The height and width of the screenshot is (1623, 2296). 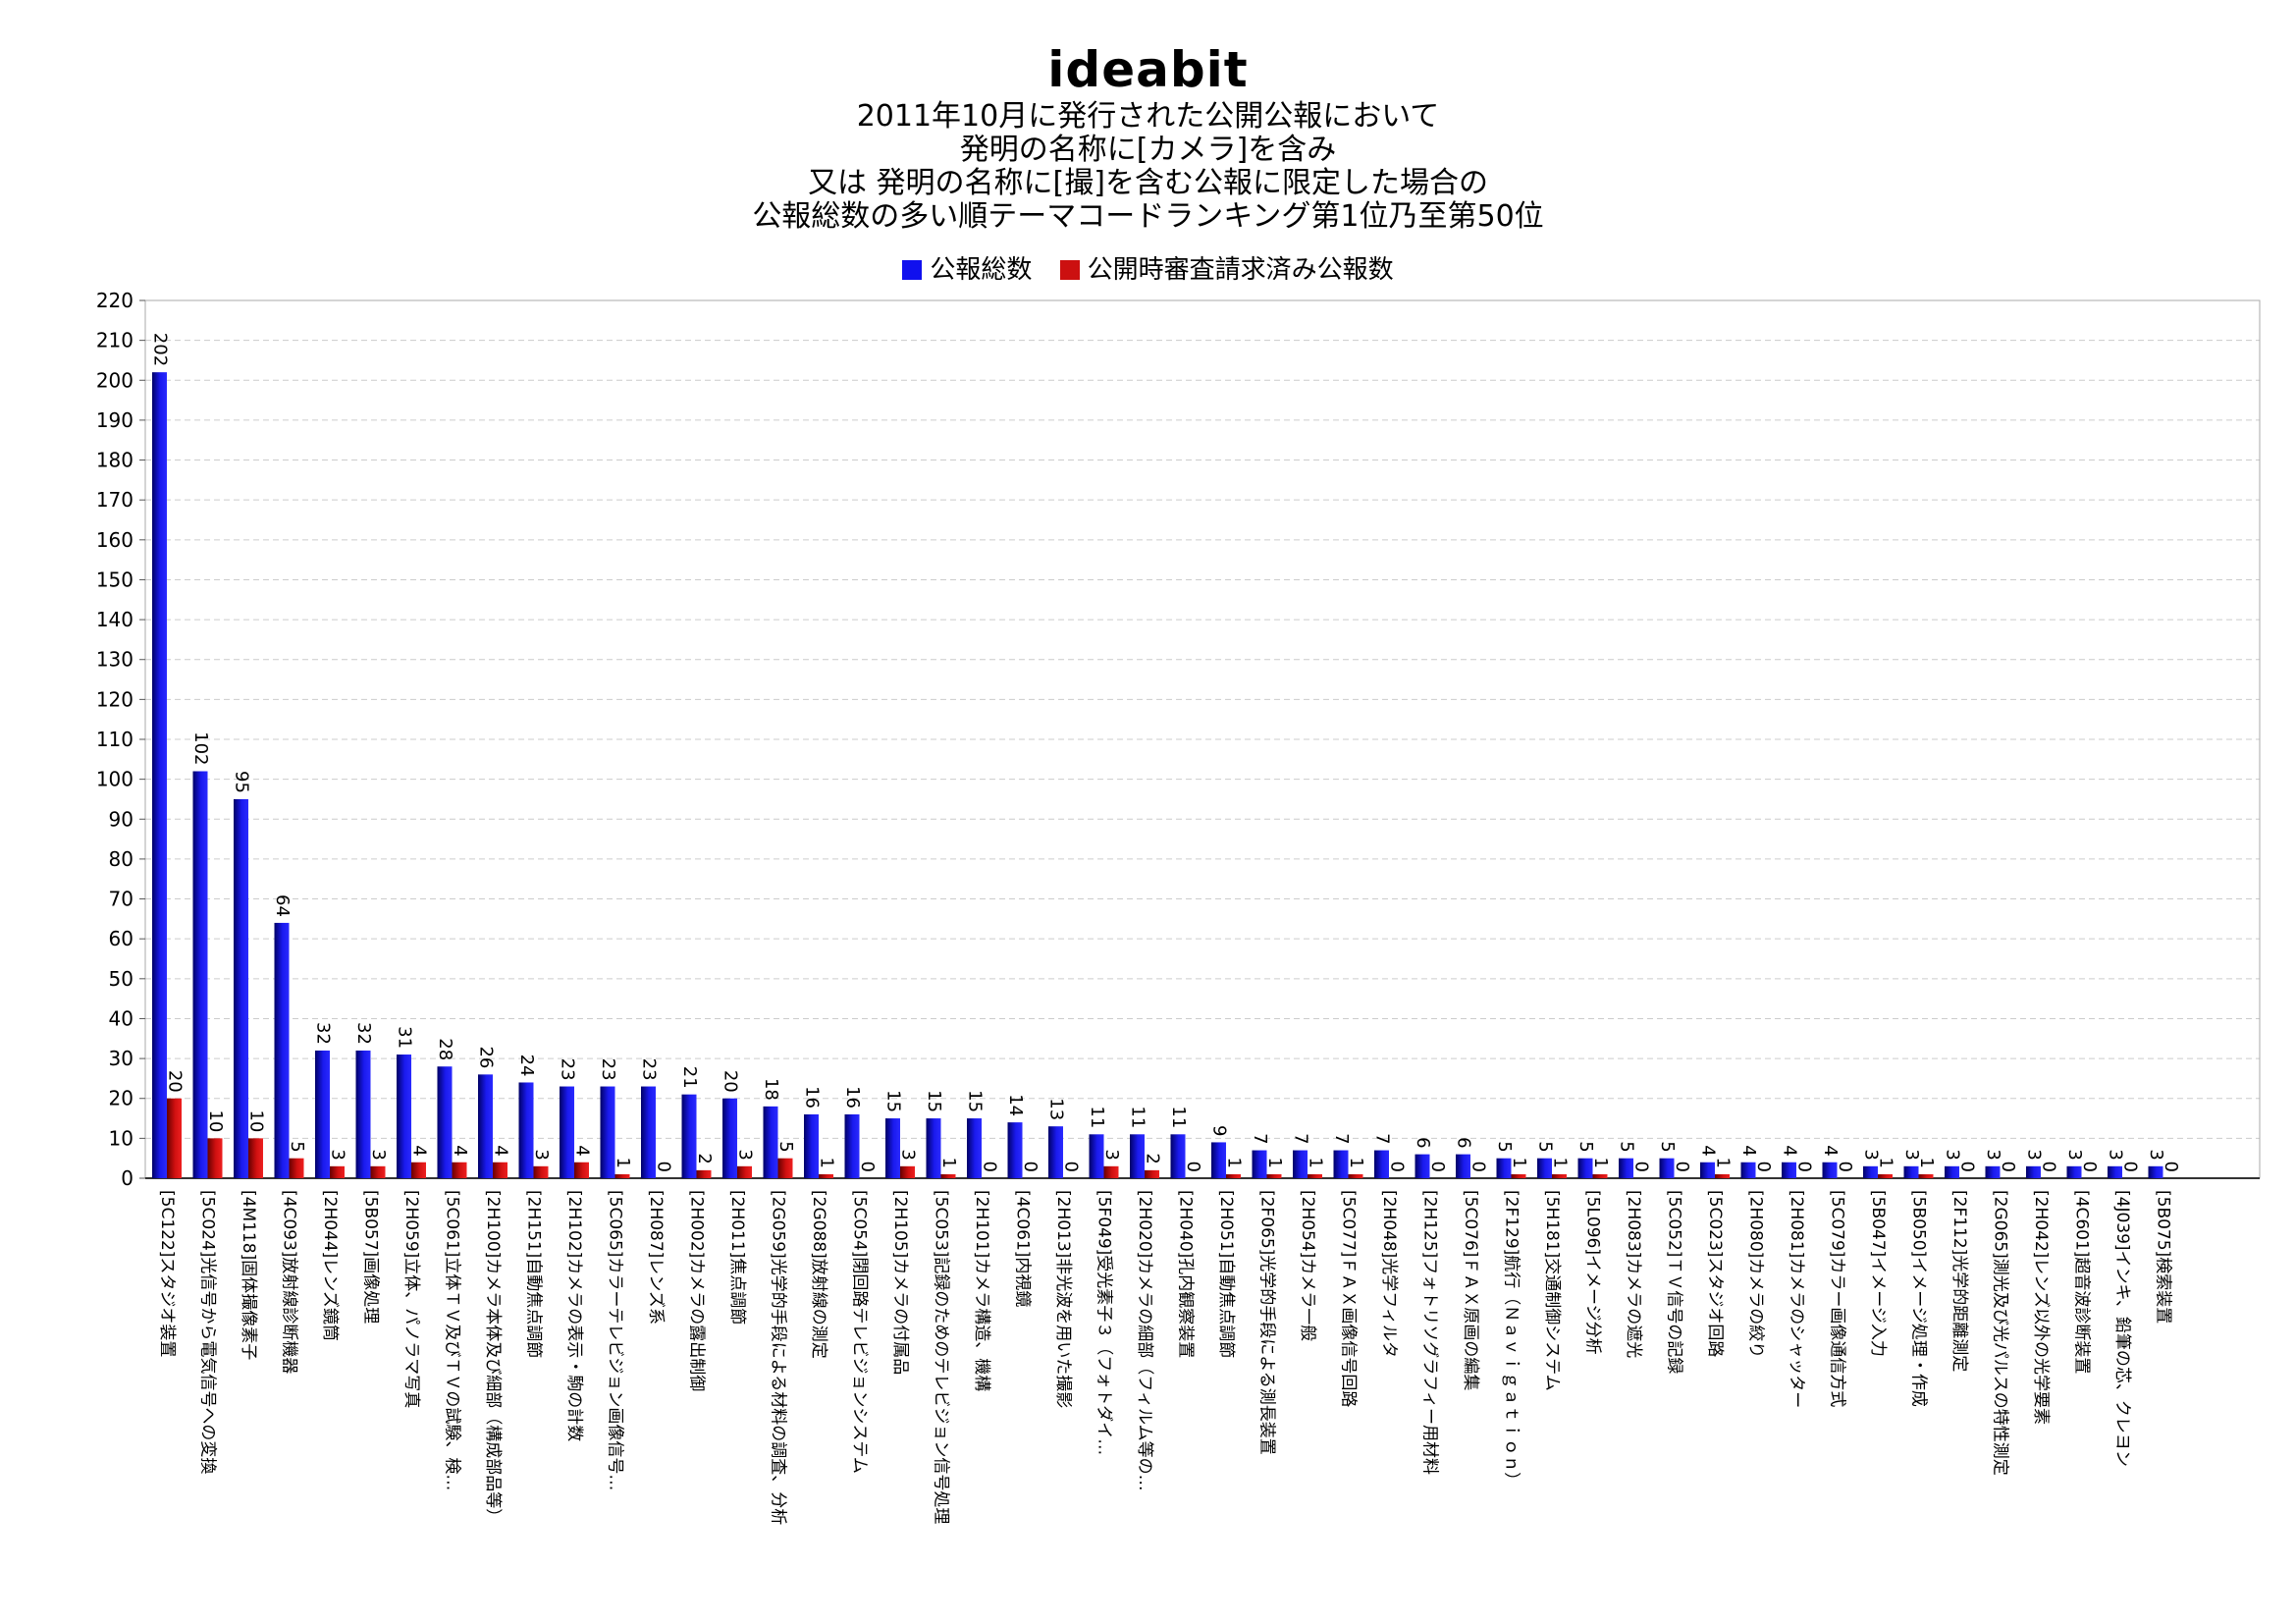 What do you see at coordinates (934, 1101) in the screenshot?
I see `data-label: 15` at bounding box center [934, 1101].